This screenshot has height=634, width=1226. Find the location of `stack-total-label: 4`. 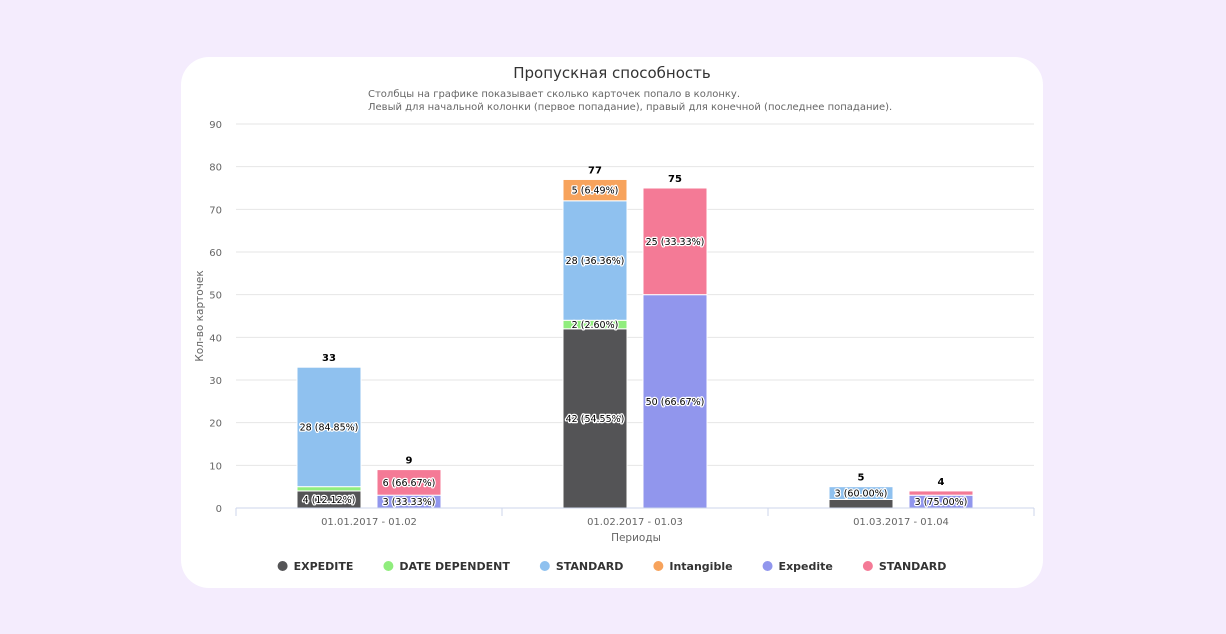

stack-total-label: 4 is located at coordinates (941, 482).